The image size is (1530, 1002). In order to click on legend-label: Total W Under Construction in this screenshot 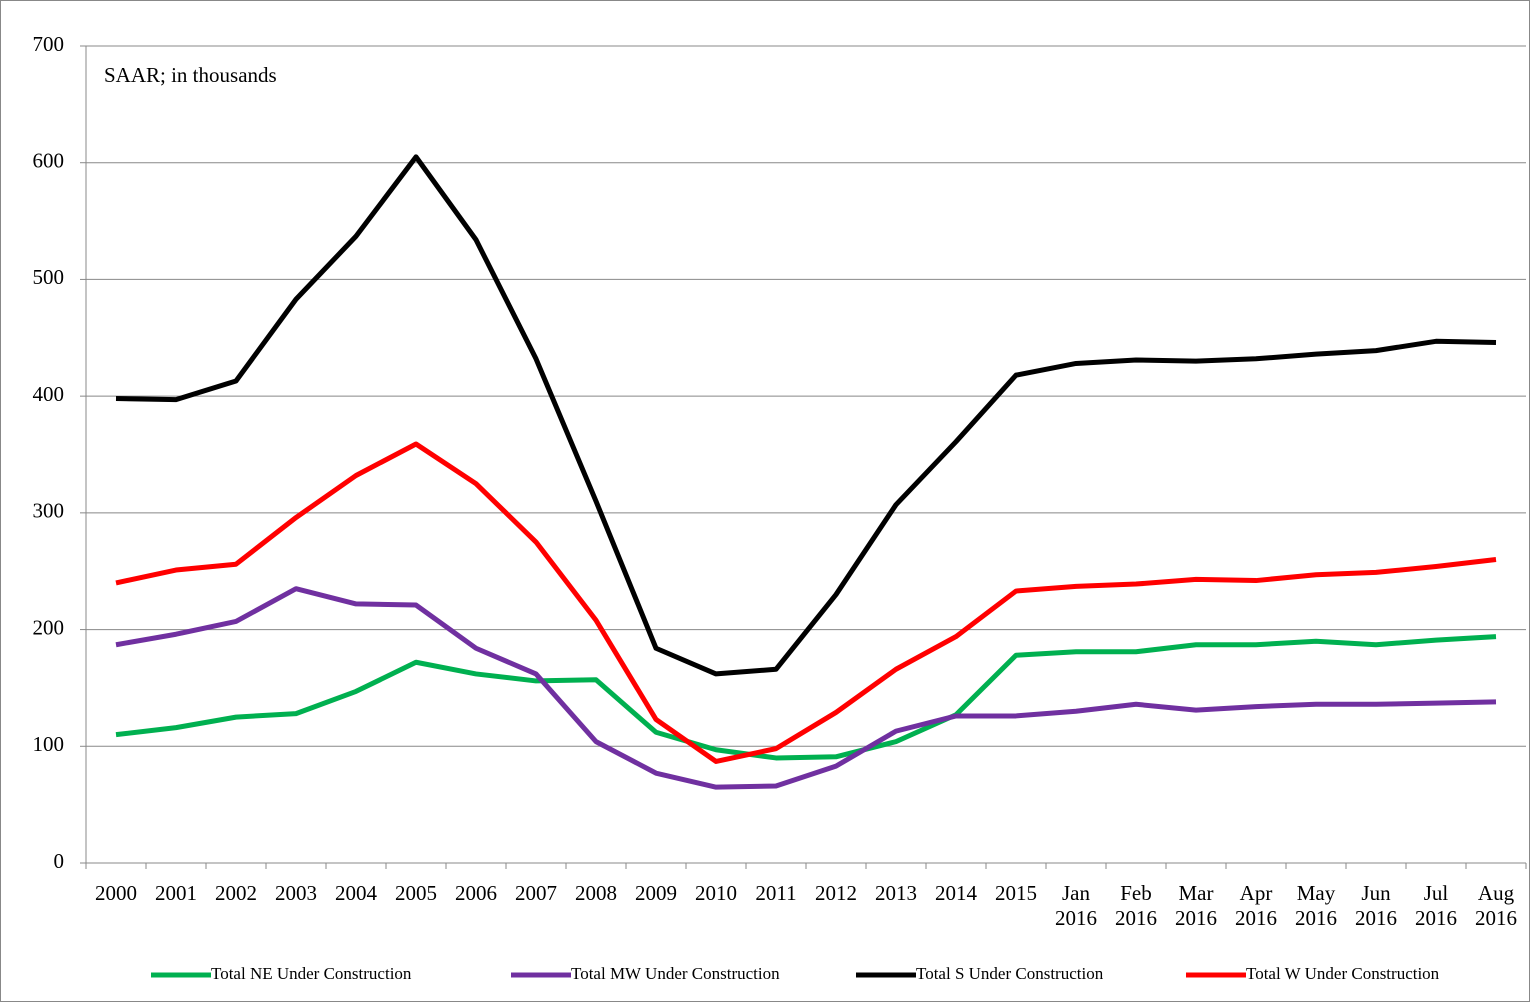, I will do `click(1343, 973)`.